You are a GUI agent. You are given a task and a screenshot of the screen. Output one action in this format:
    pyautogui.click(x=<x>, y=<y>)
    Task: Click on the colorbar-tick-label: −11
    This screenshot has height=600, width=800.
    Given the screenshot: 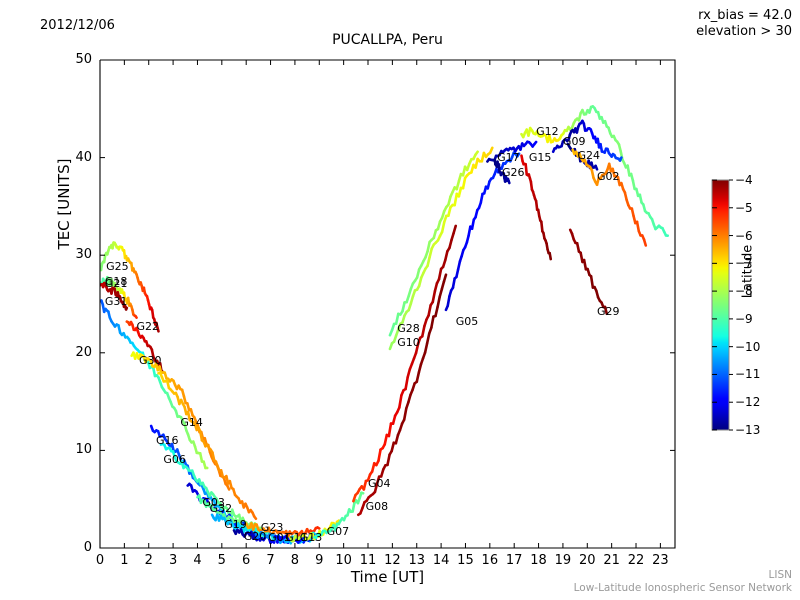 What is the action you would take?
    pyautogui.click(x=748, y=374)
    